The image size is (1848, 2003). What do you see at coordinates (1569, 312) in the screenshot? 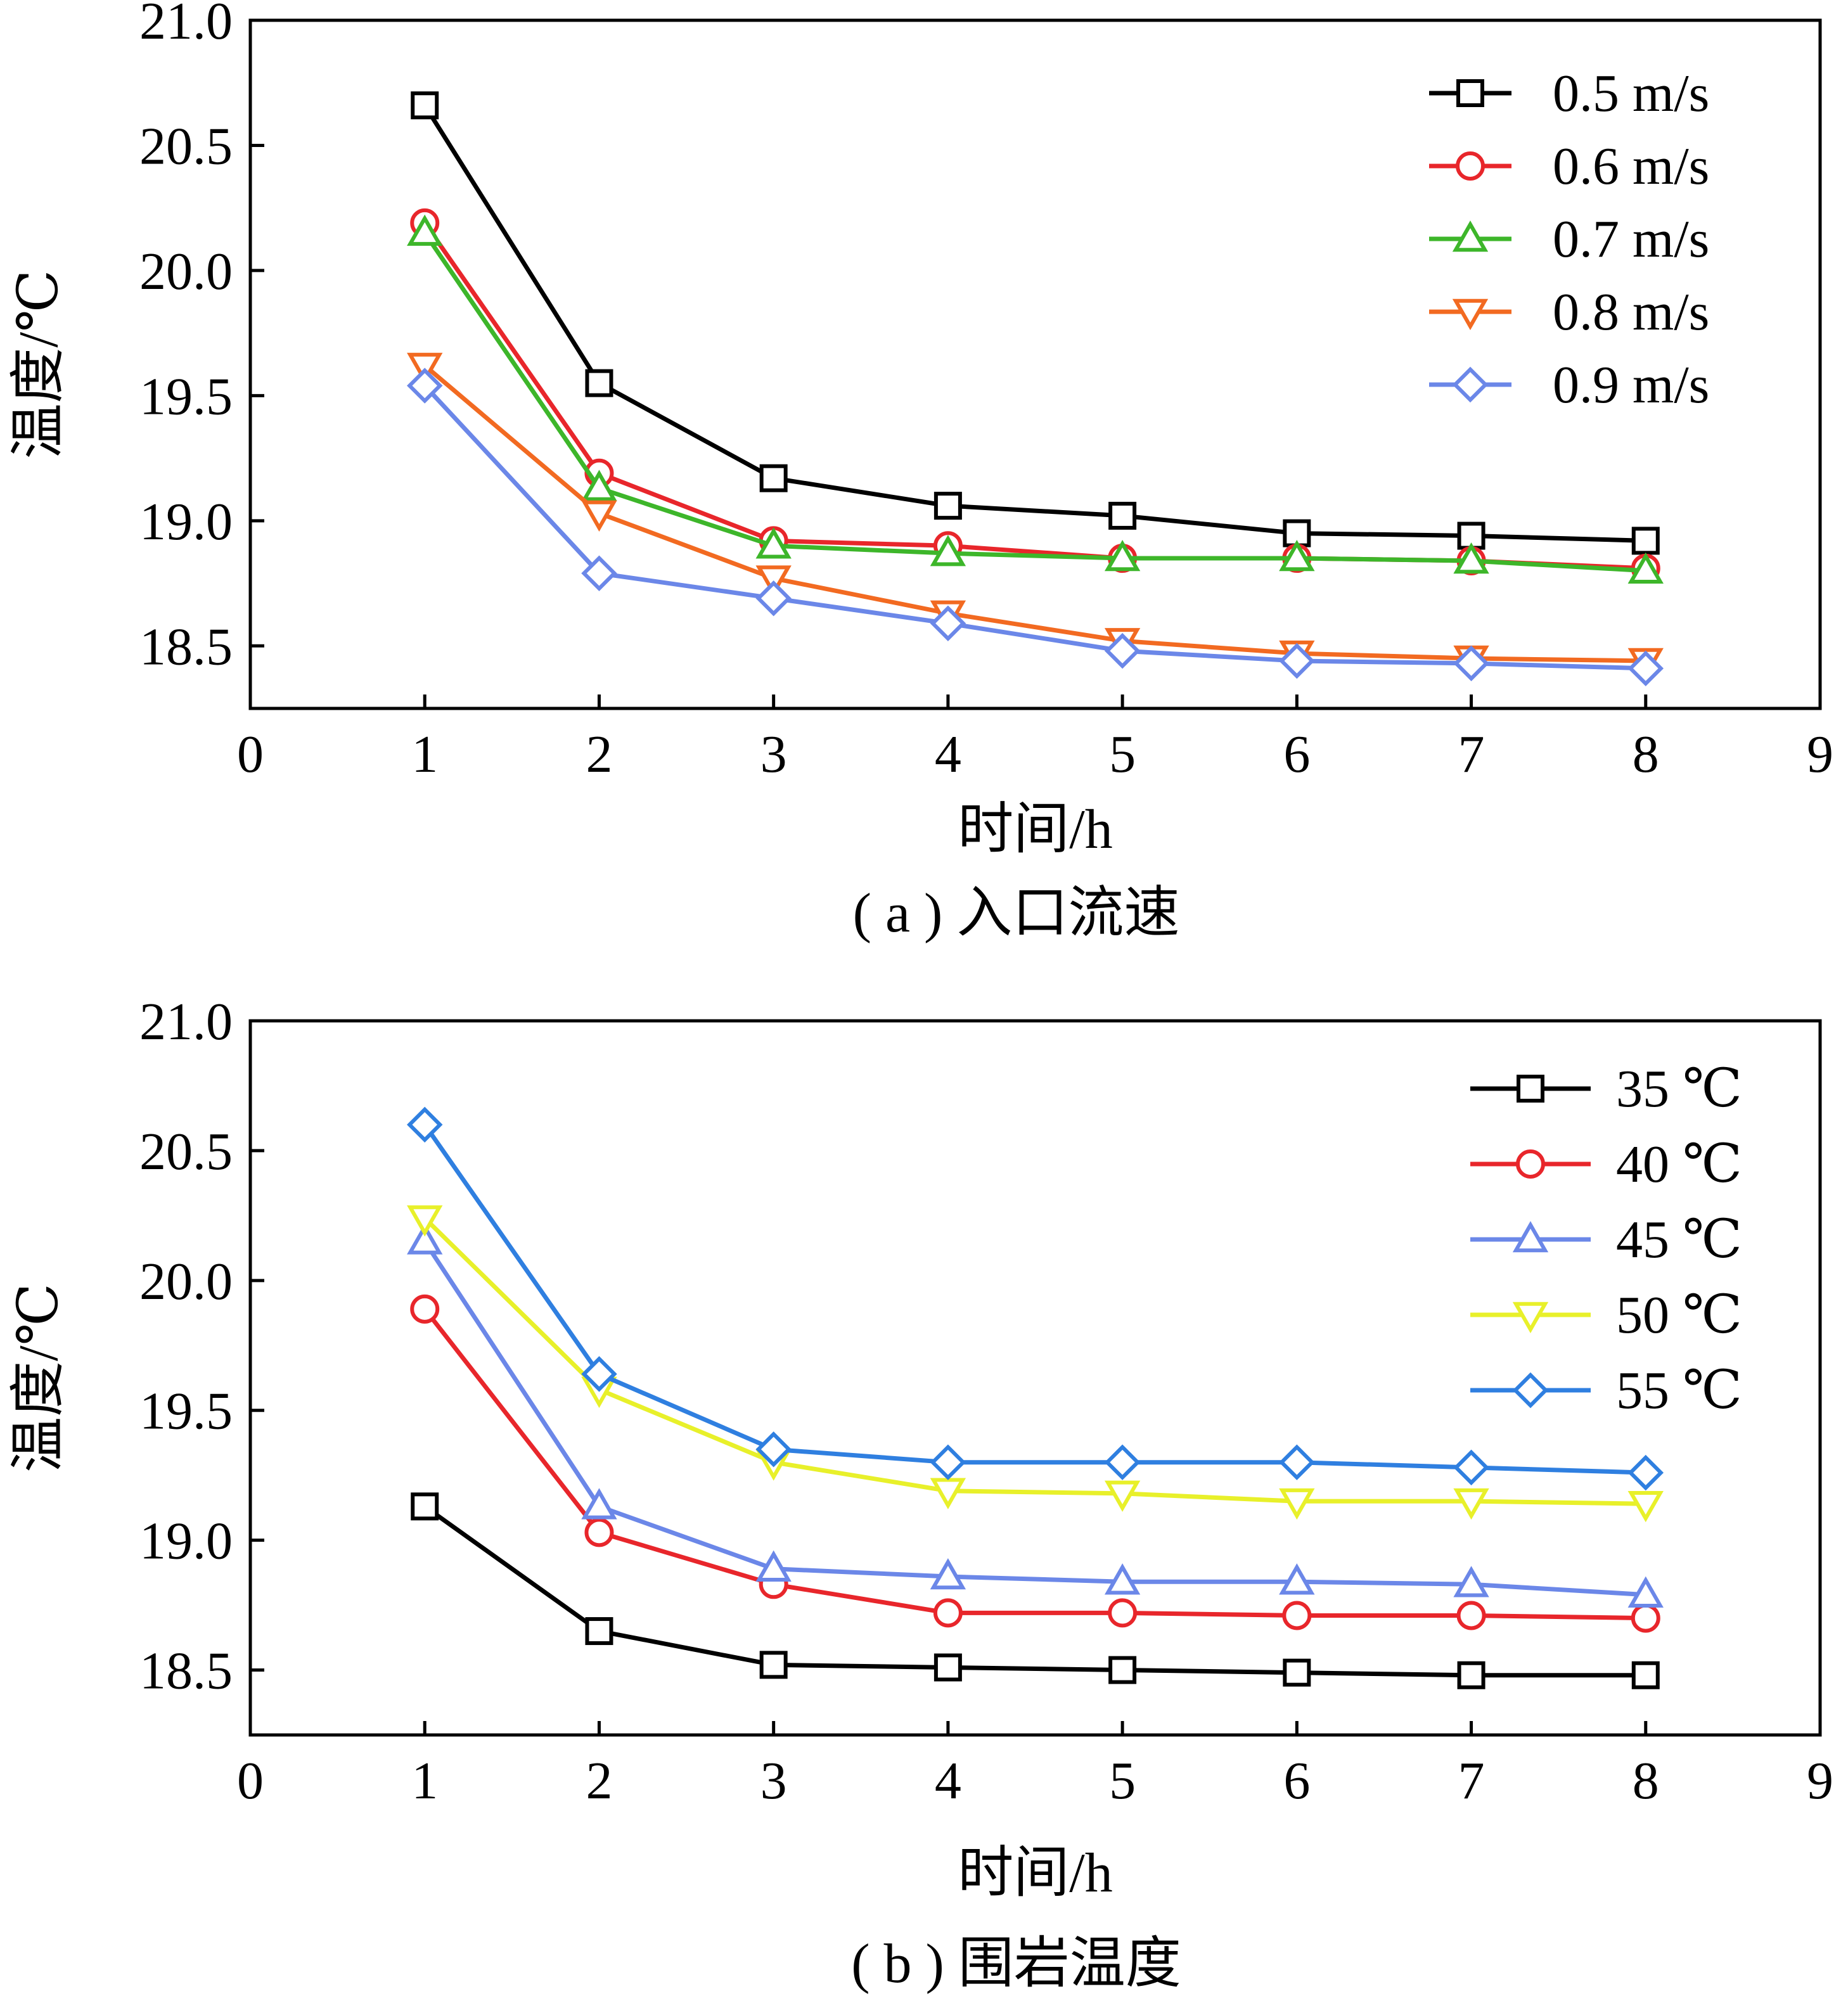
I see `legend-item: 0.8 m/s` at bounding box center [1569, 312].